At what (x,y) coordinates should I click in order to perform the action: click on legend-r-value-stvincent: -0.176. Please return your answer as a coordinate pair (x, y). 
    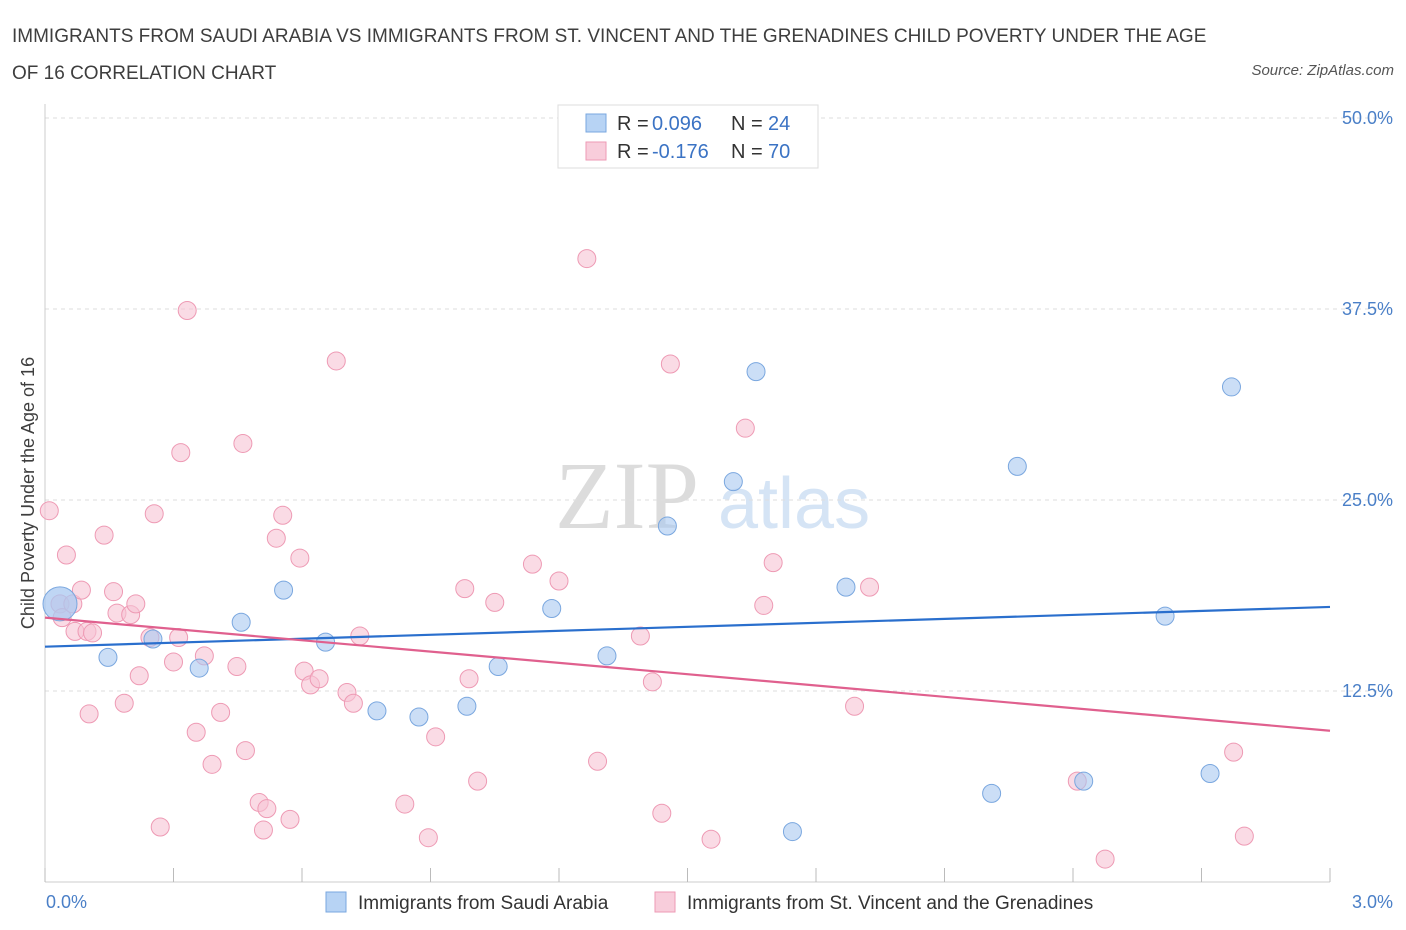
    Looking at the image, I should click on (680, 152).